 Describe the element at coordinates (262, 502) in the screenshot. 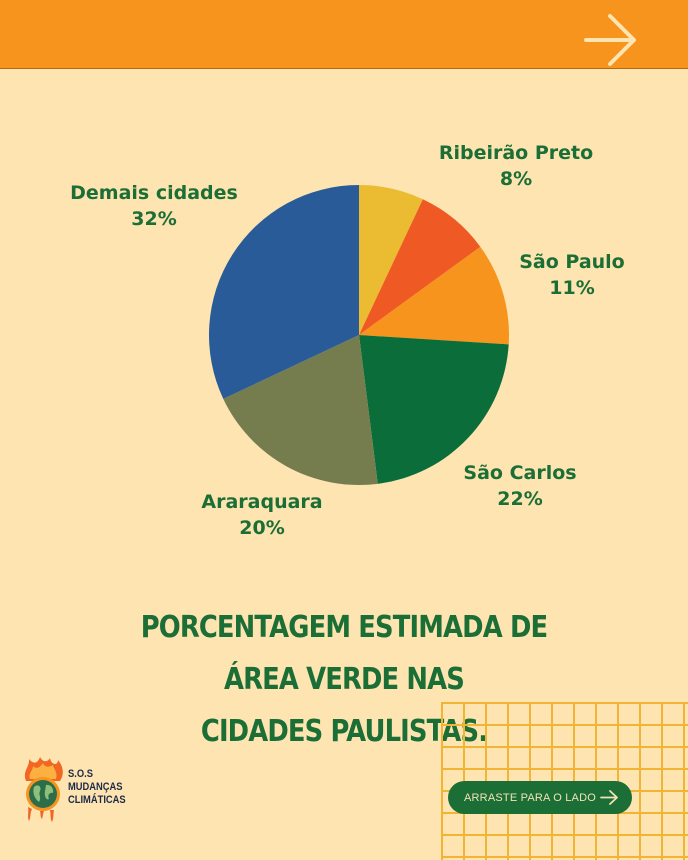

I see `slice-name: Araraquara` at that location.